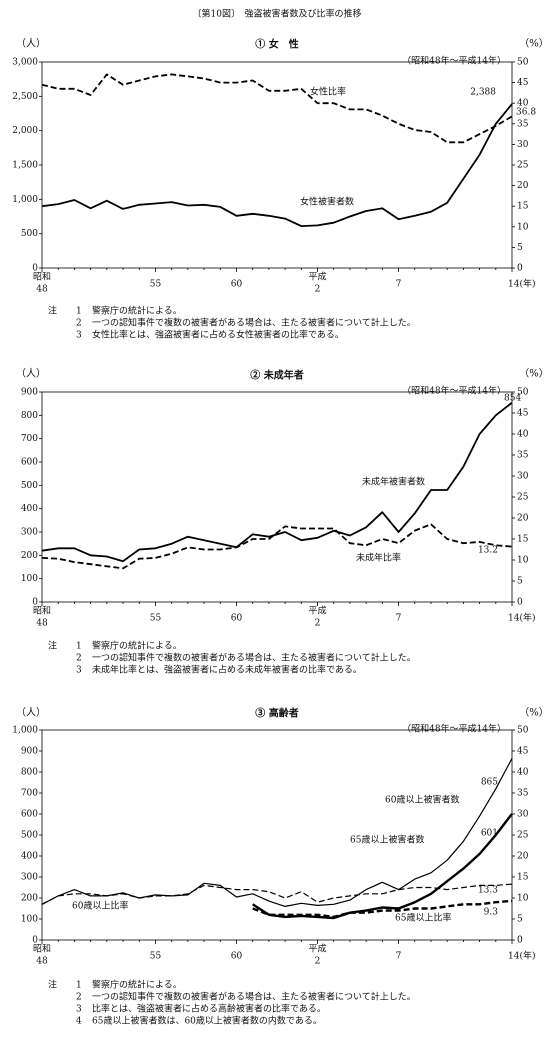 The height and width of the screenshot is (1052, 555). Describe the element at coordinates (483, 93) in the screenshot. I see `value-label: 2,388` at that location.